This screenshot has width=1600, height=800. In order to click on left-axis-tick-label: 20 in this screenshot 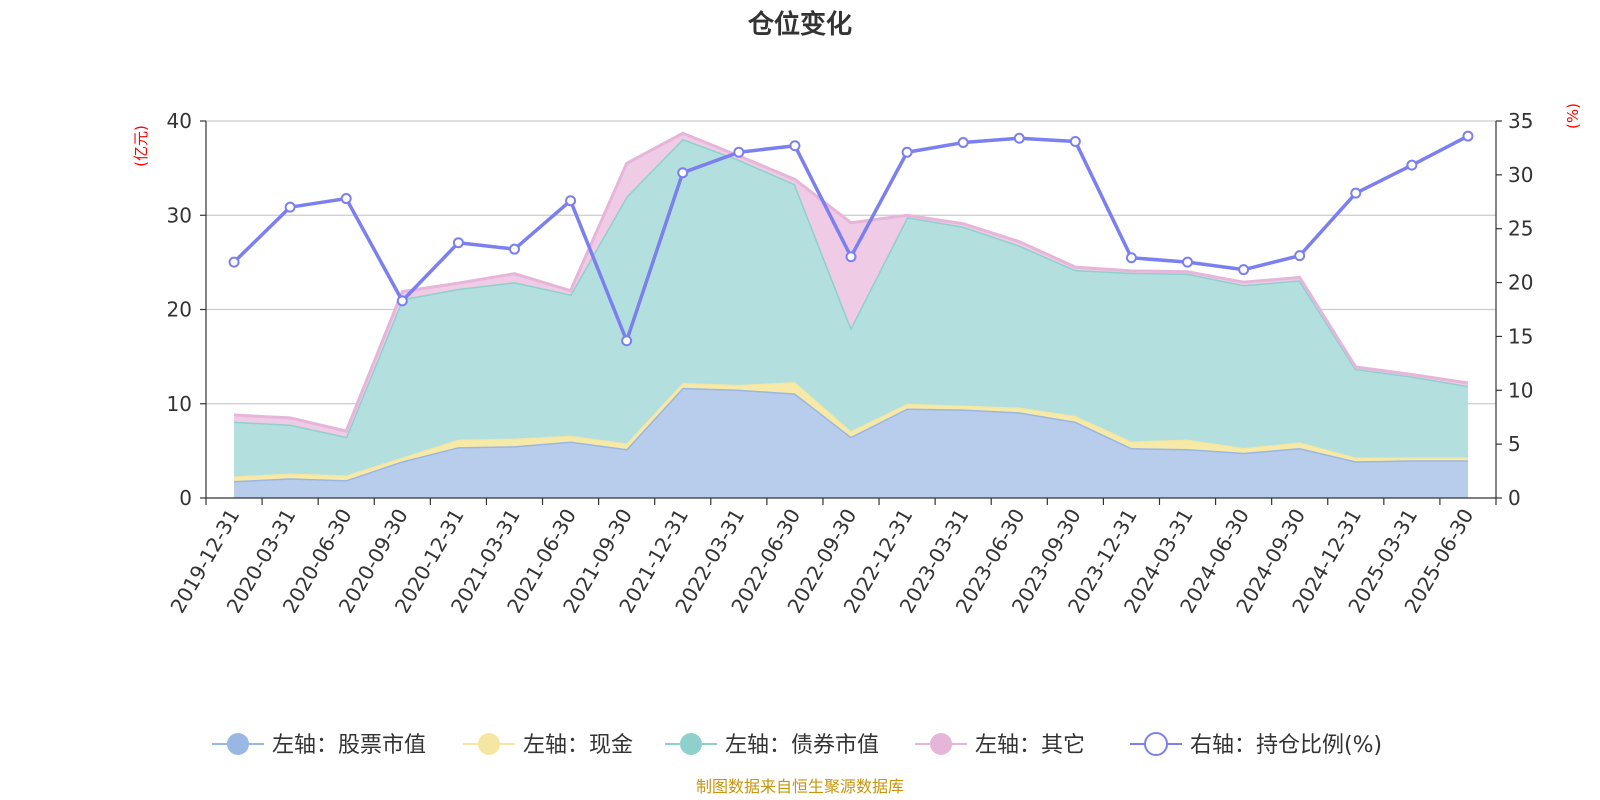, I will do `click(179, 310)`.